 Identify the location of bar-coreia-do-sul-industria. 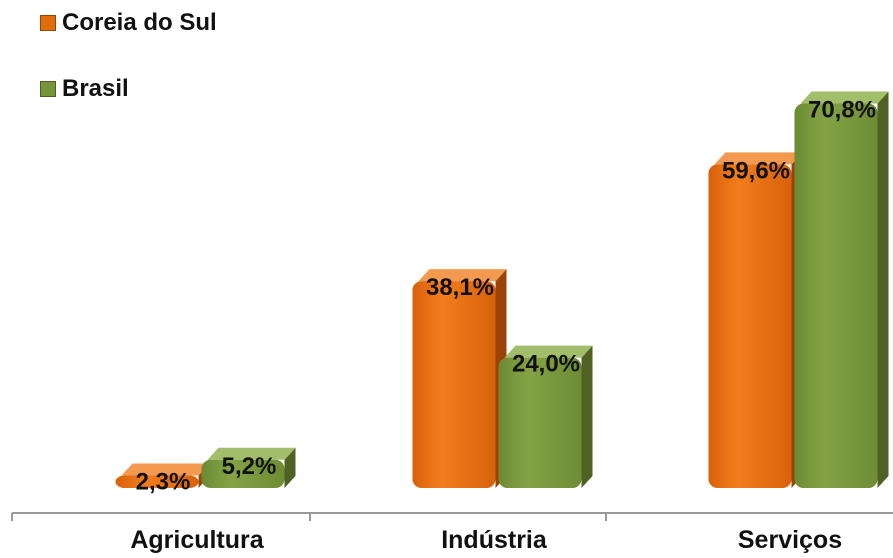
(454, 384).